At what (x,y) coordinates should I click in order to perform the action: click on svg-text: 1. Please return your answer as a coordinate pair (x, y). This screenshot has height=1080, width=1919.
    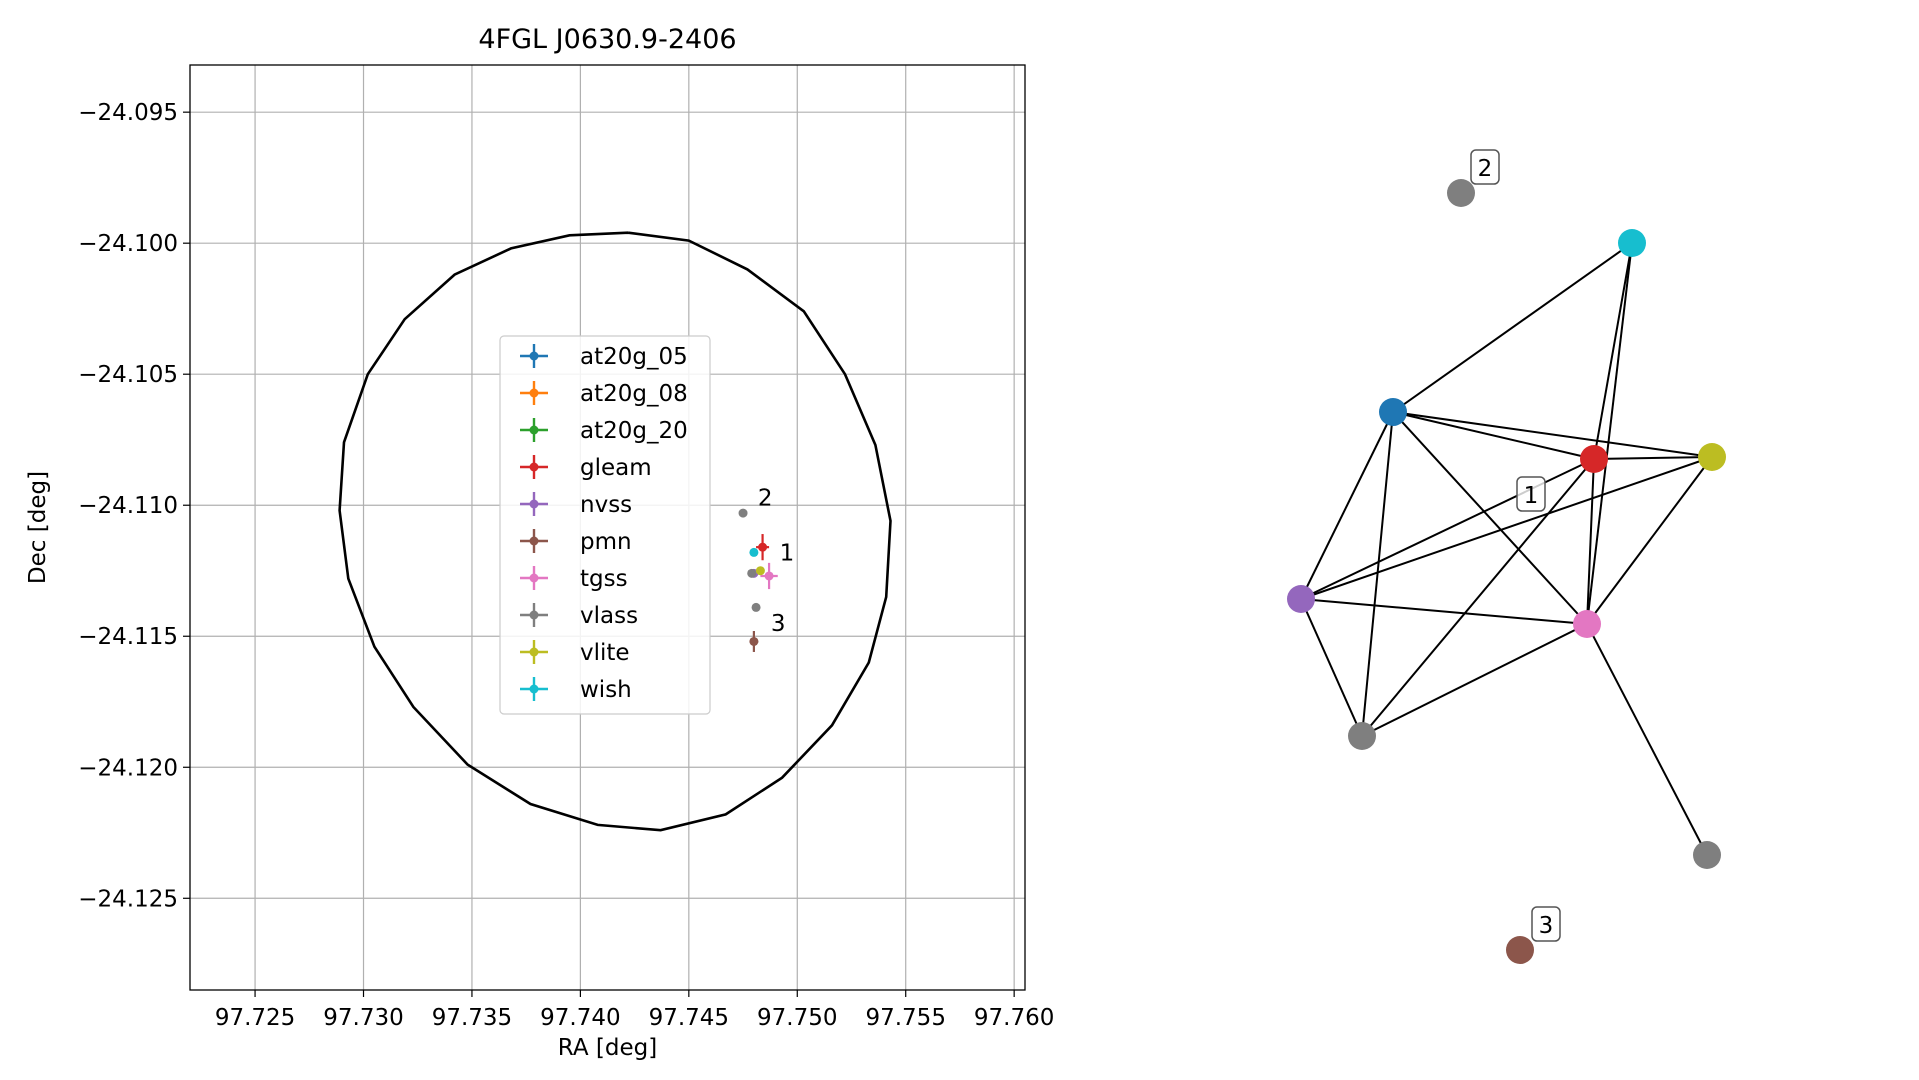
    Looking at the image, I should click on (1531, 496).